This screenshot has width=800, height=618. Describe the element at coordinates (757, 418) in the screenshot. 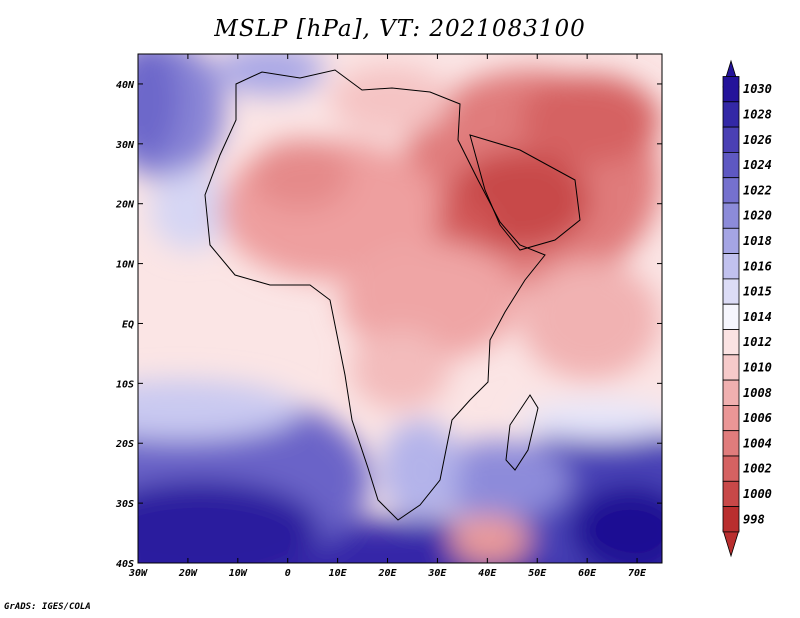

I see `colorbar-label: 1006` at that location.